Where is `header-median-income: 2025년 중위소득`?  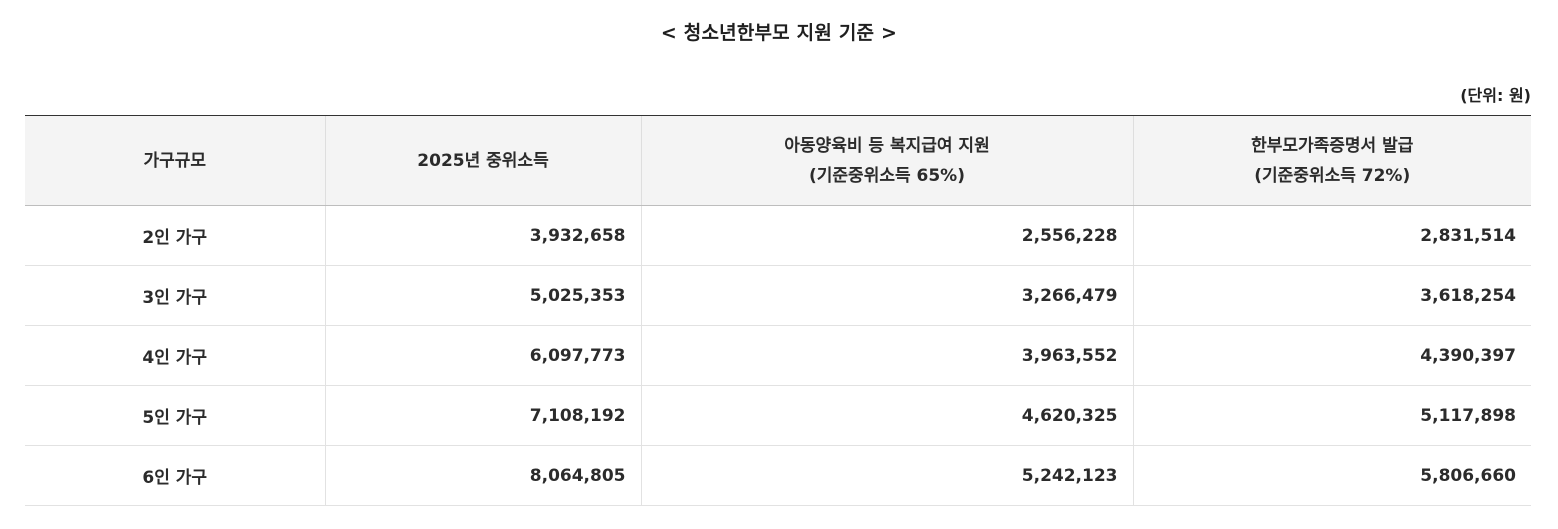
header-median-income: 2025년 중위소득 is located at coordinates (482, 160).